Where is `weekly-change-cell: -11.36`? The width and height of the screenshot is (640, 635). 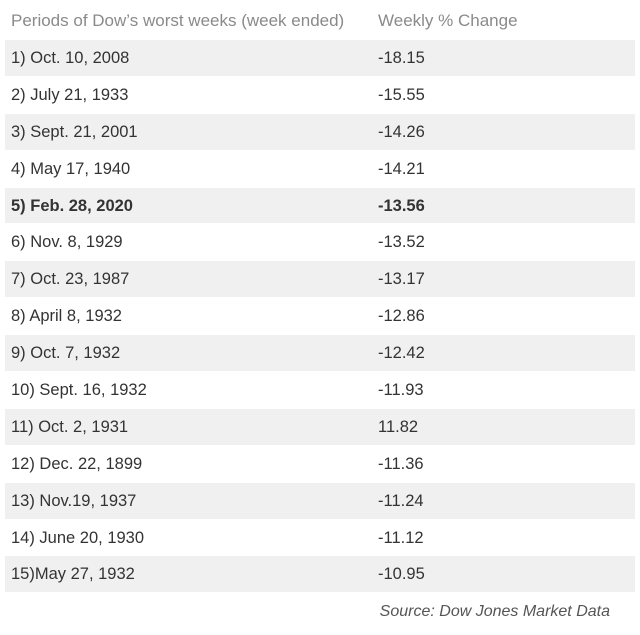 weekly-change-cell: -11.36 is located at coordinates (401, 463).